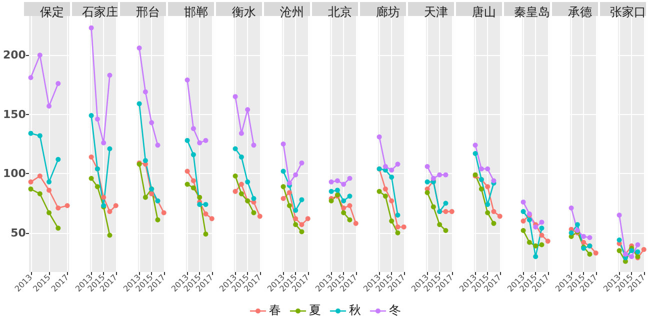  I want to click on chart-title: 张家口, so click(628, 12).